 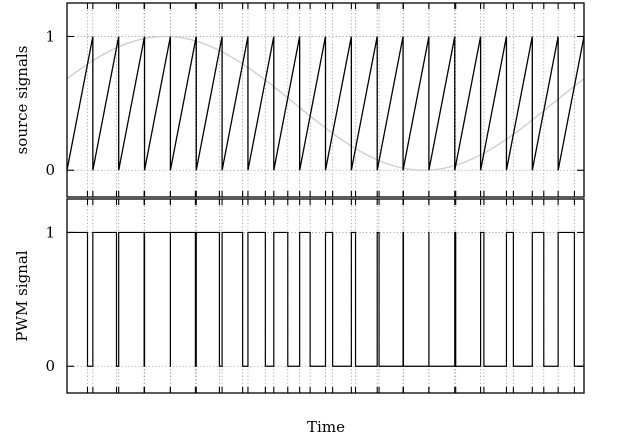 I want to click on top-y-axis-label: source signals, so click(x=22, y=100).